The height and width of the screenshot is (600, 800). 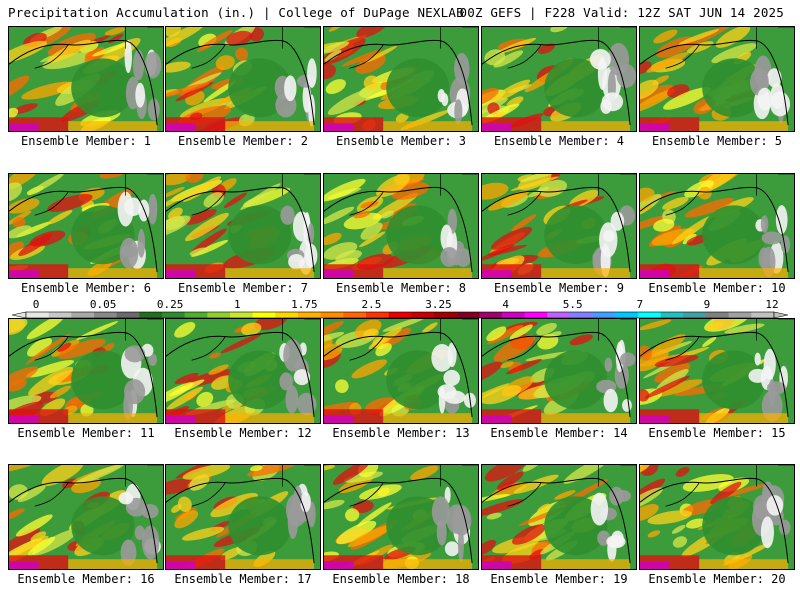 What do you see at coordinates (401, 579) in the screenshot?
I see `ensemble-member-label: Ensemble Member: 18` at bounding box center [401, 579].